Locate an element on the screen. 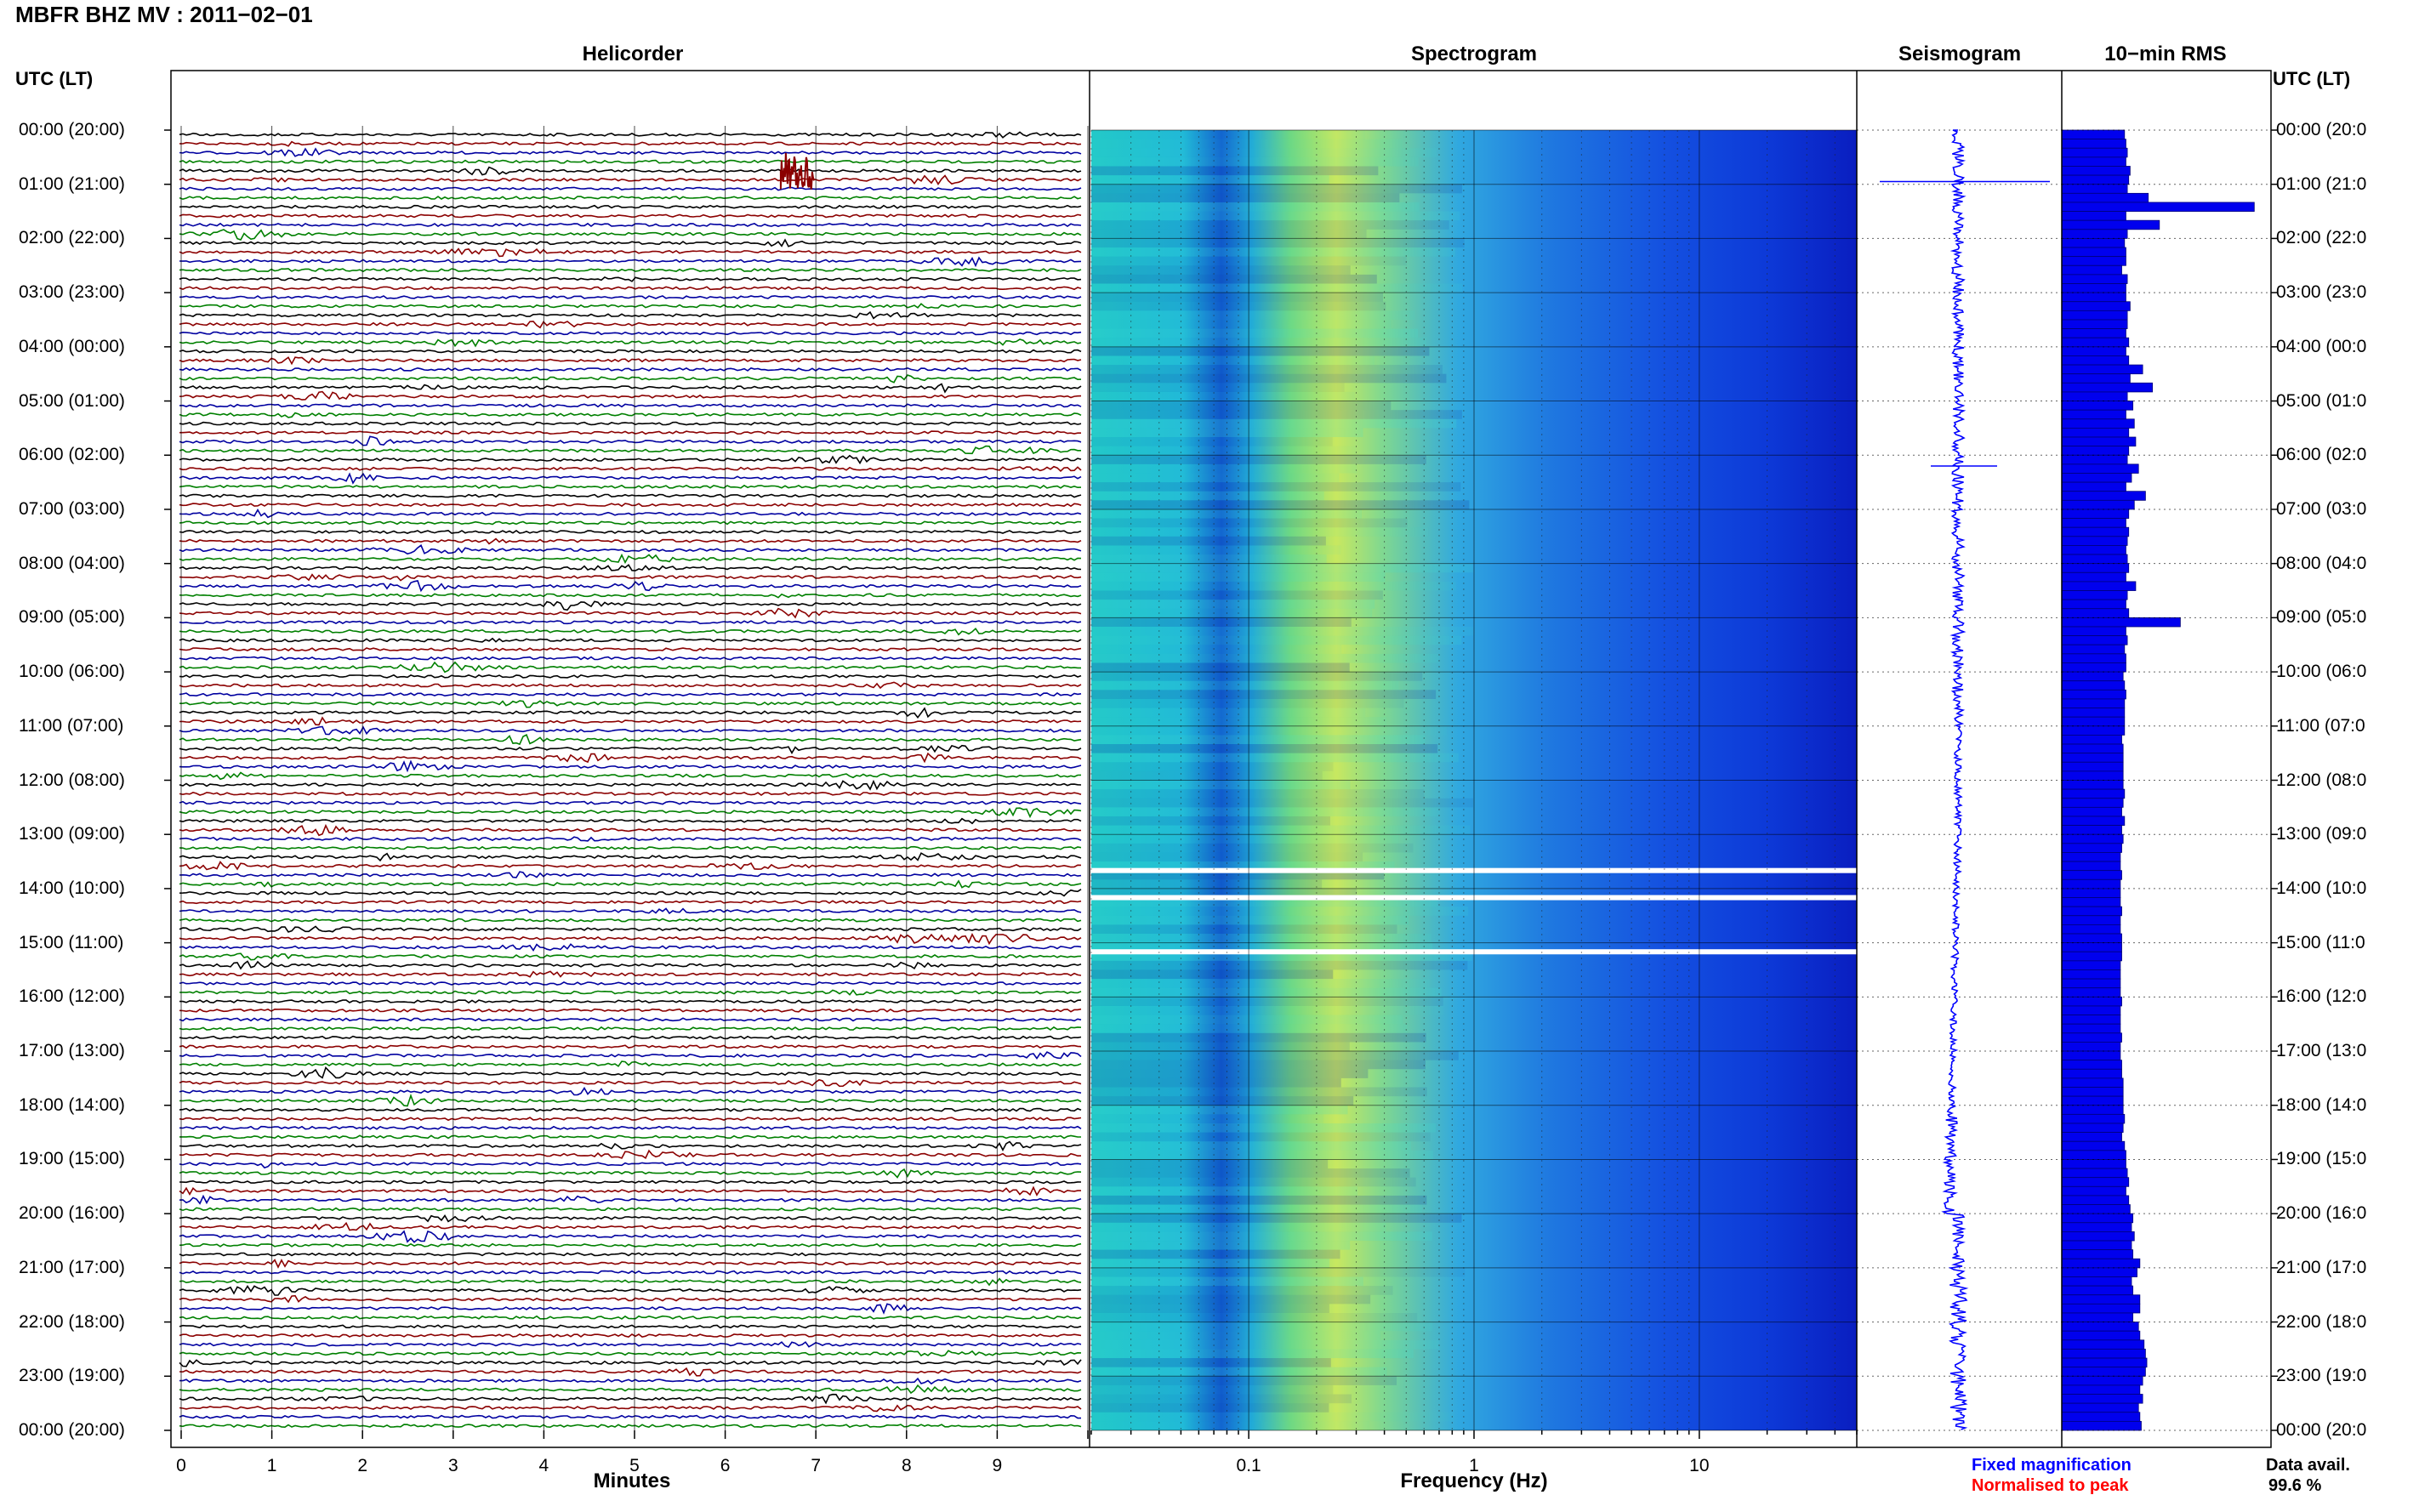  time-label-left: 00:00 (20:00) is located at coordinates (72, 129).